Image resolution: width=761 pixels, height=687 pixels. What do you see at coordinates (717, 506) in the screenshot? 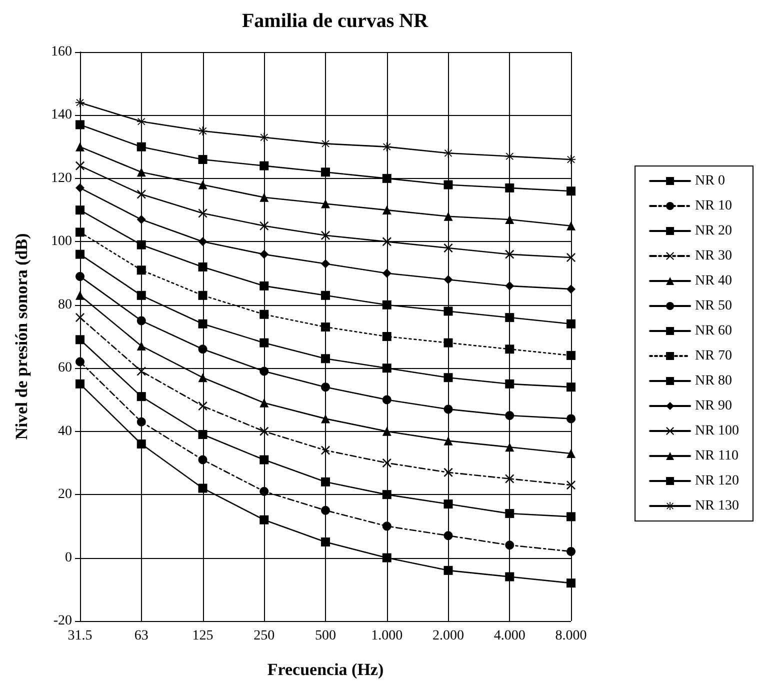
I see `legend-label: NR 130` at bounding box center [717, 506].